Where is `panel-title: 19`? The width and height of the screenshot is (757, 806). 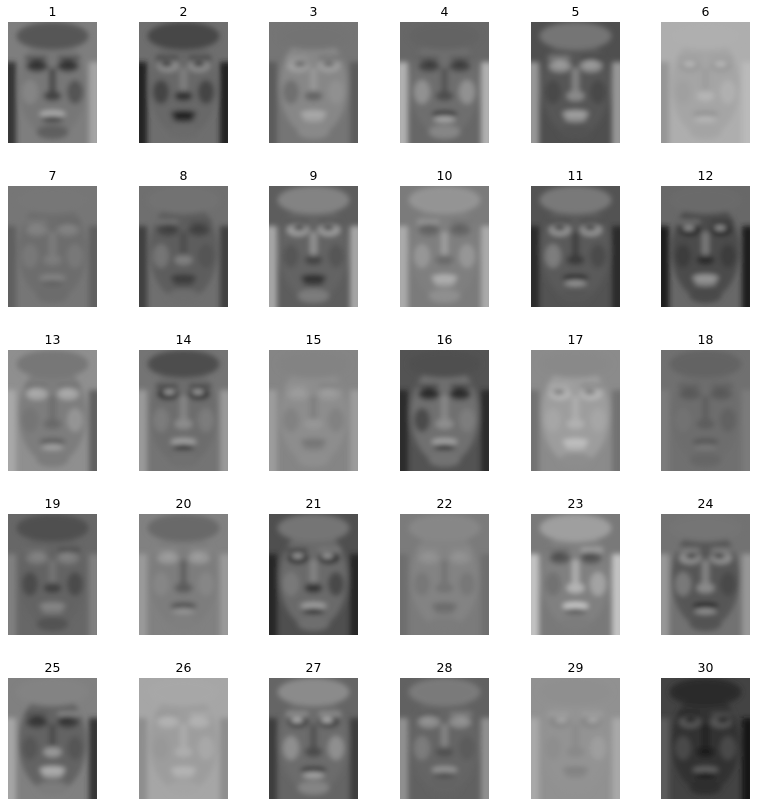 panel-title: 19 is located at coordinates (52, 504).